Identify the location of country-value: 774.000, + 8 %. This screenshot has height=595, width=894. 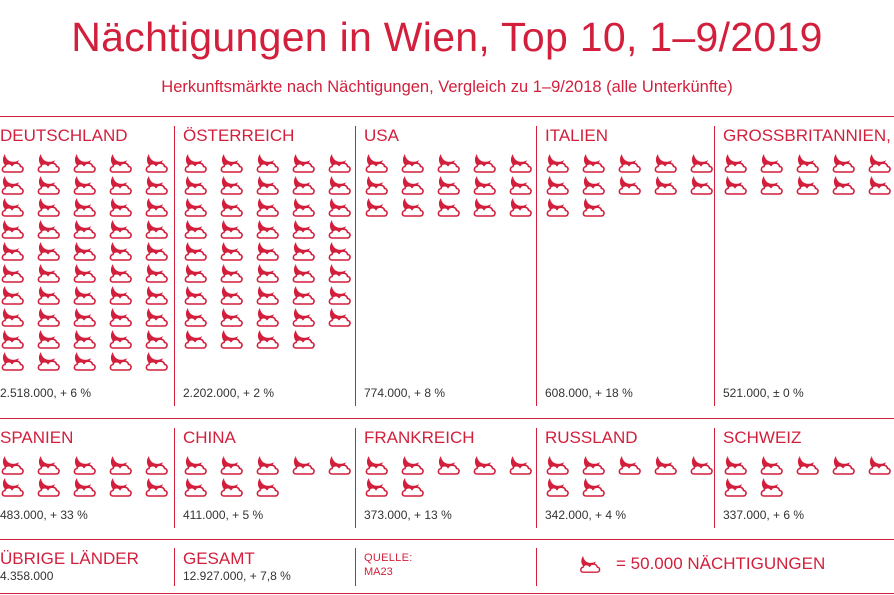
(405, 393).